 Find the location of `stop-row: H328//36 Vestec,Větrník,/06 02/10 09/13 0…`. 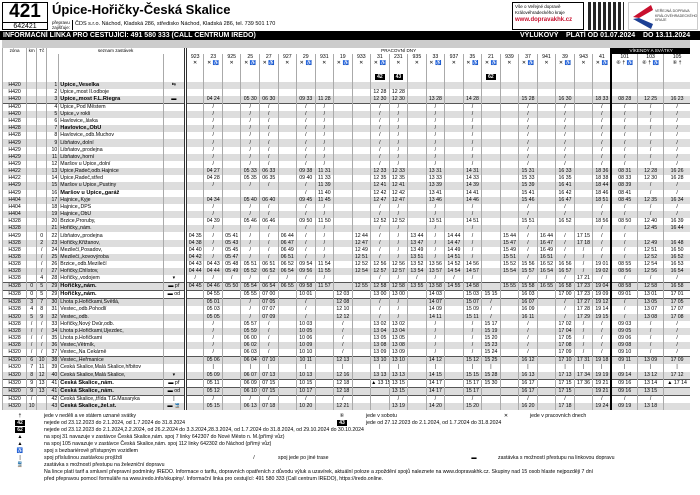

stop-row: H328//36 Vestec,Větrník,/06 02/10 09/13 0… is located at coordinates (345, 346).